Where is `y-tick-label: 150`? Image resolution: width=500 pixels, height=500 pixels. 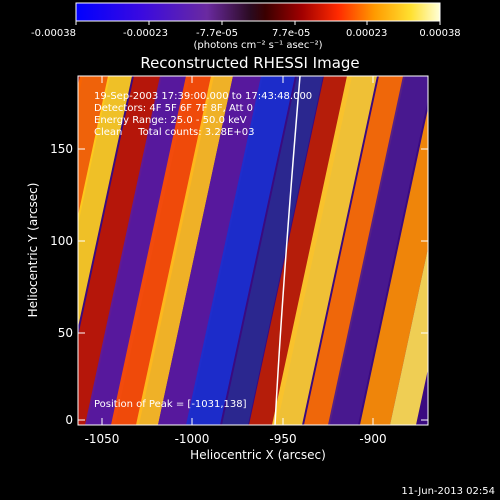 y-tick-label: 150 is located at coordinates (61, 149).